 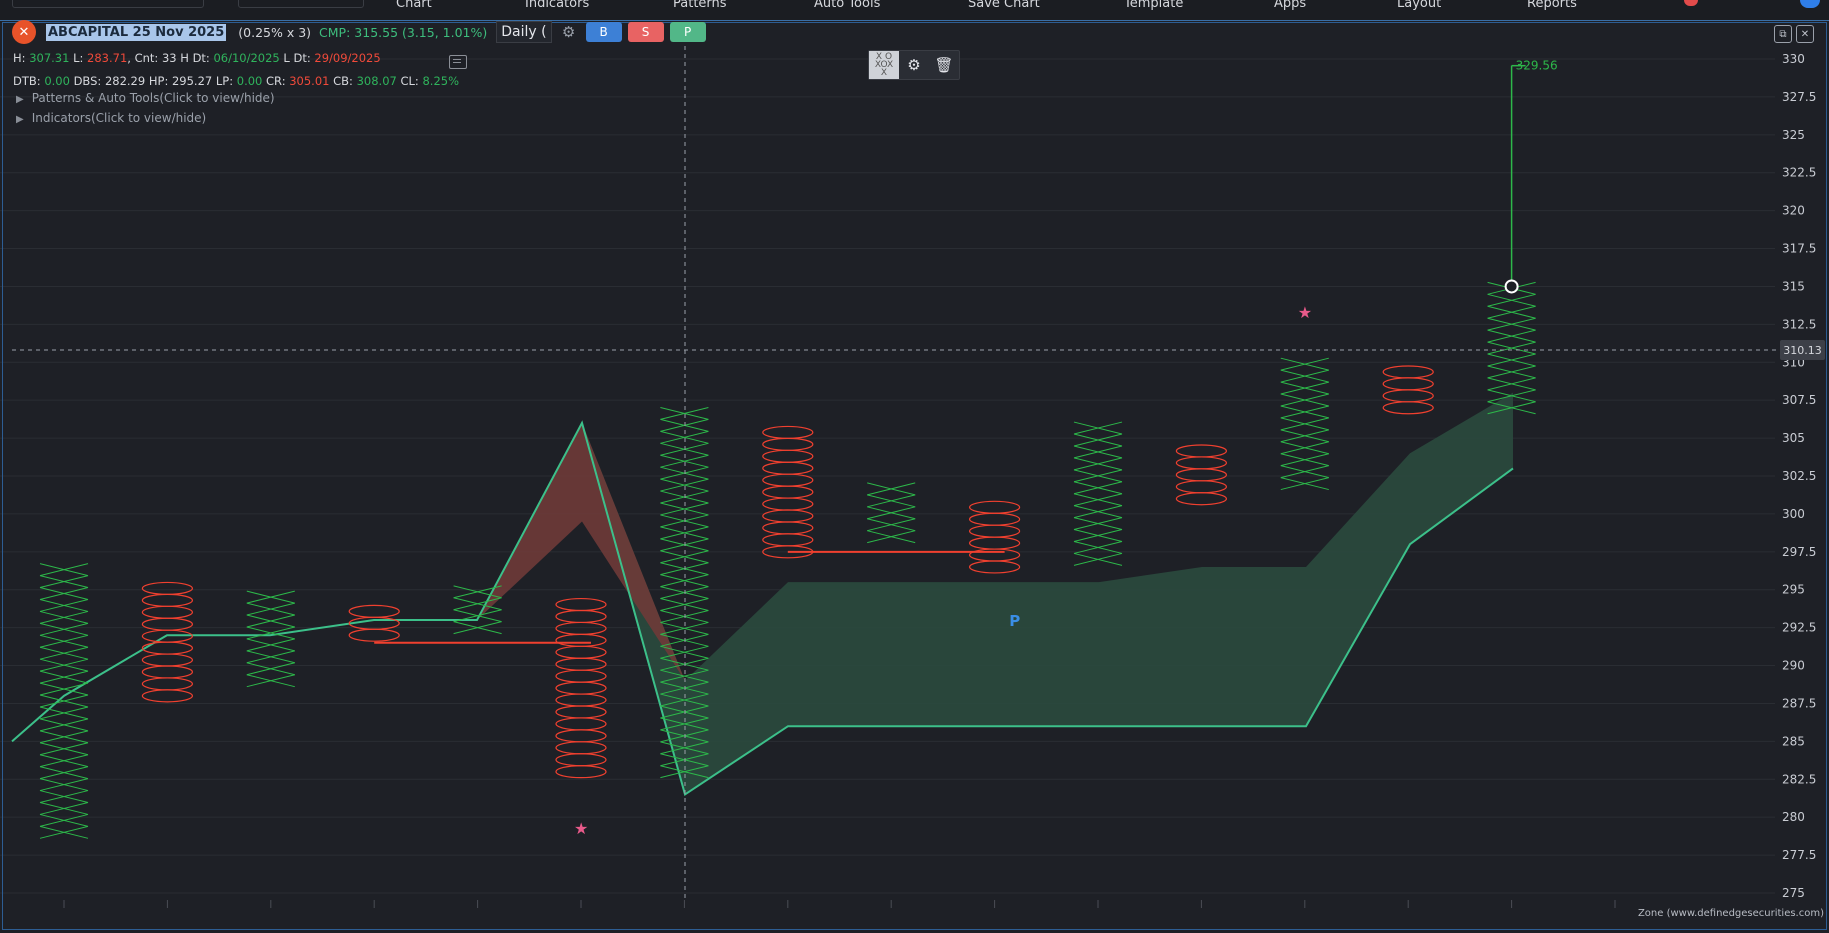 What do you see at coordinates (557, 5) in the screenshot?
I see `nav-indicators: Indicators` at bounding box center [557, 5].